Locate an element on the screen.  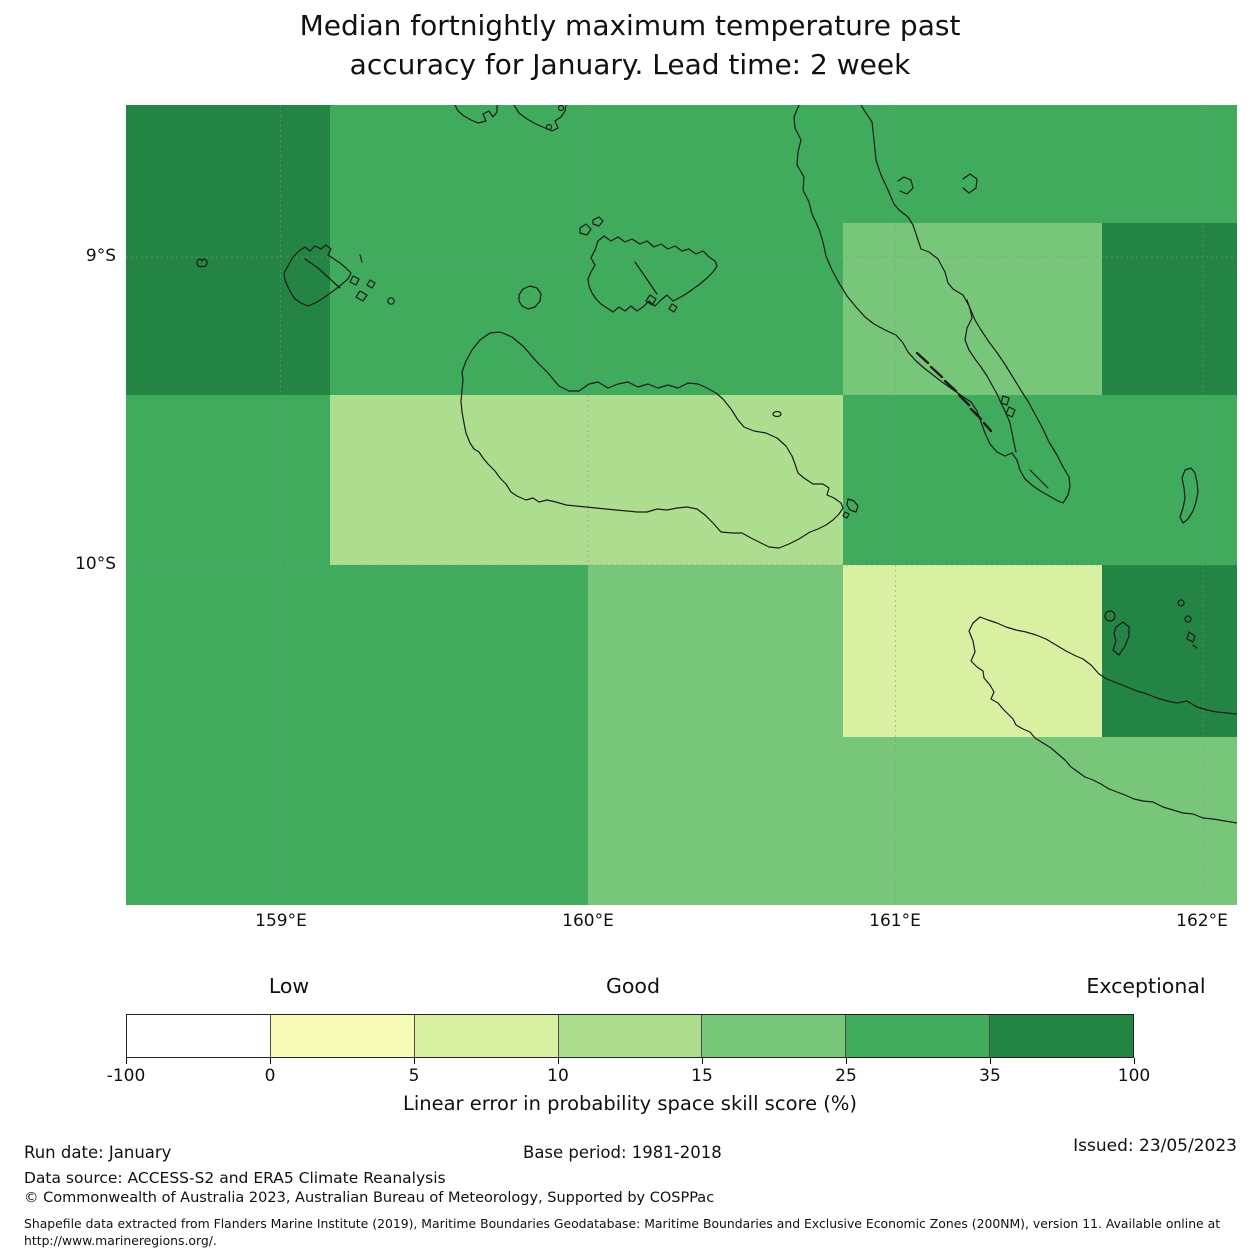
coast-sliver-islets is located at coordinates (954, 392).